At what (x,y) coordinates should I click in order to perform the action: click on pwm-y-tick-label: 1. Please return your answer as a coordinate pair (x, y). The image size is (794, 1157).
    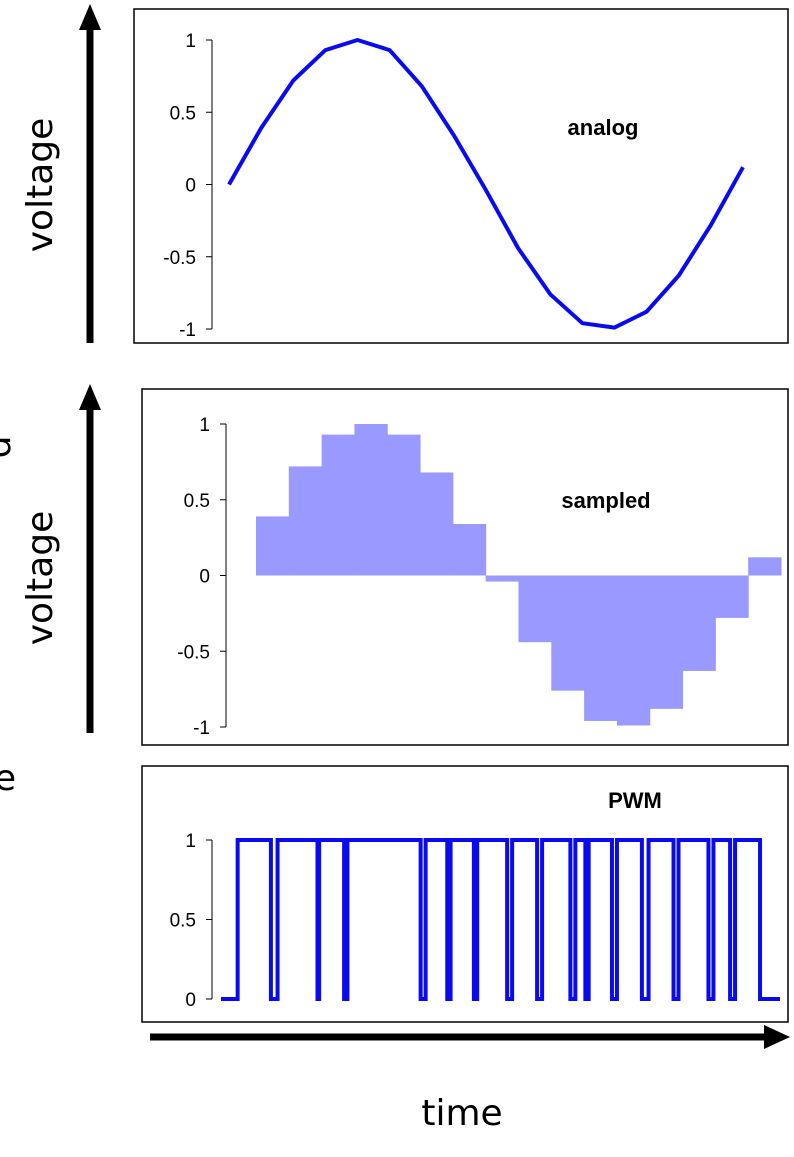
    Looking at the image, I should click on (190, 841).